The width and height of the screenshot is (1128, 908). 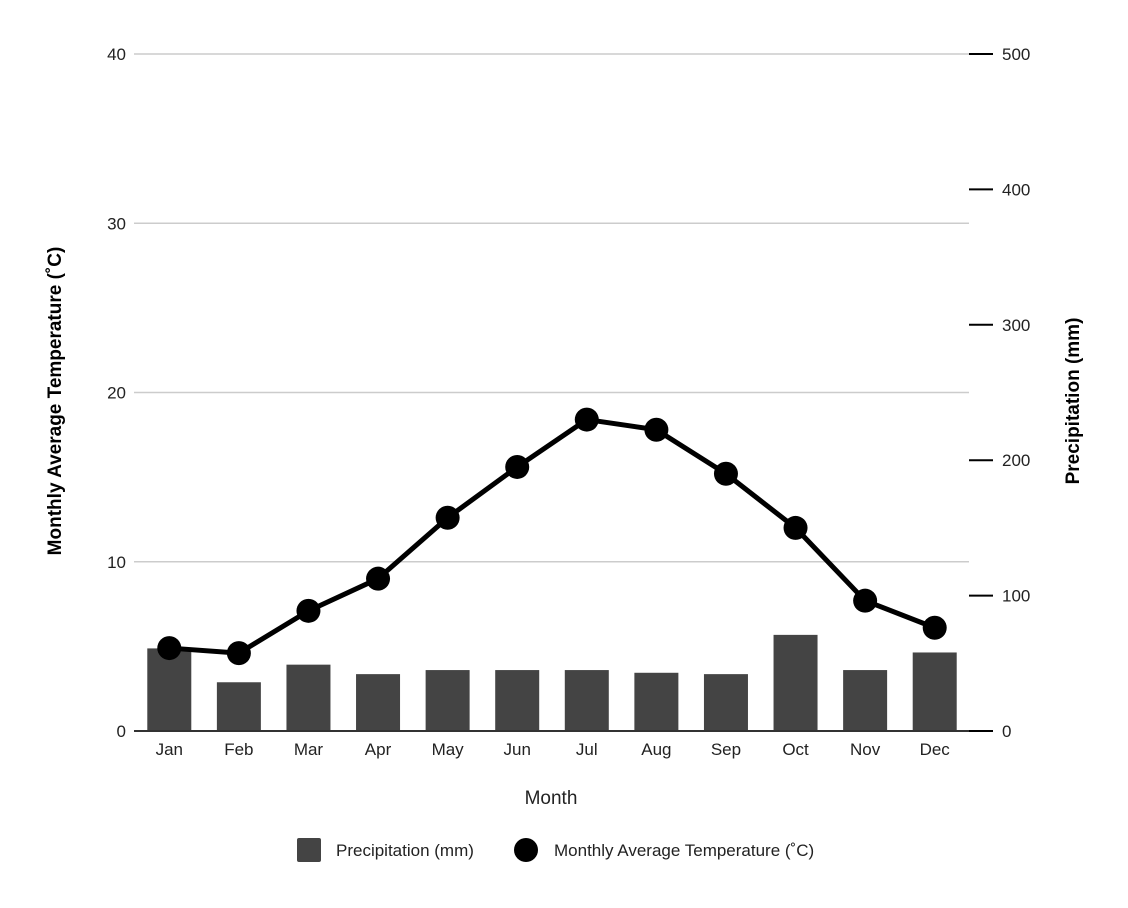 I want to click on right-axis-tick-label: 500, so click(x=1016, y=54).